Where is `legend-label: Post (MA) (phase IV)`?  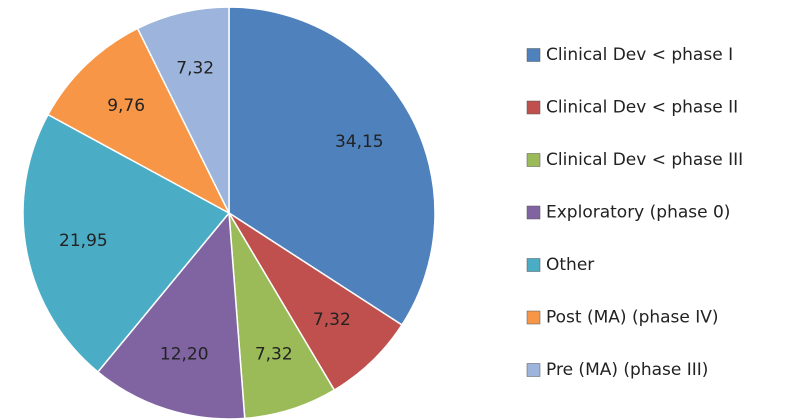 legend-label: Post (MA) (phase IV) is located at coordinates (632, 318).